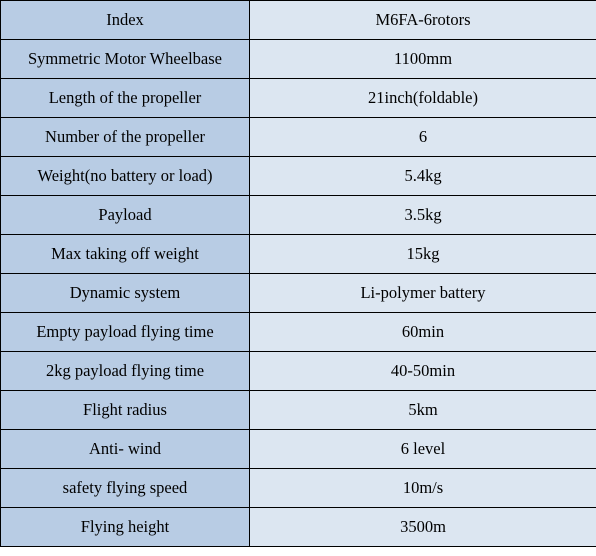 The width and height of the screenshot is (596, 556). I want to click on spec-key-cell: 2kg payload flying time, so click(125, 371).